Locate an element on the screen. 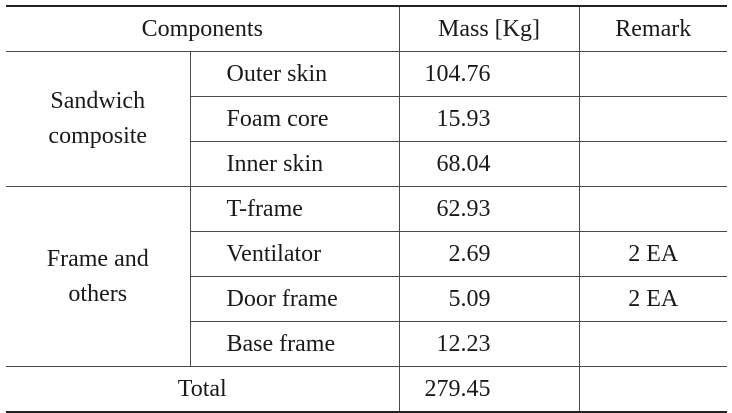 The width and height of the screenshot is (732, 413). mass-cell: 2.69 is located at coordinates (489, 254).